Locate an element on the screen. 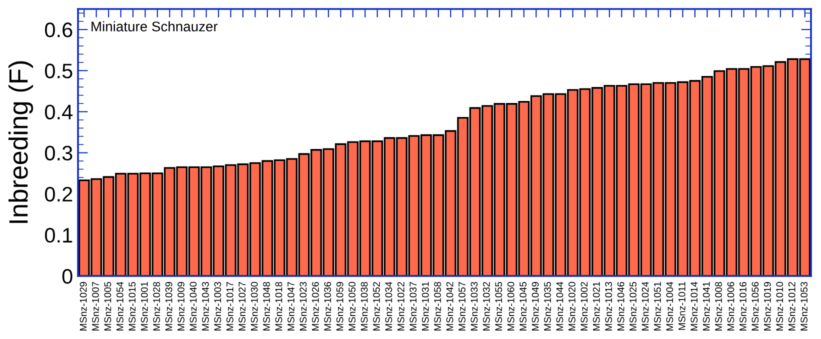 The height and width of the screenshot is (339, 821). x-tick-label: MSnz-1040 is located at coordinates (193, 306).